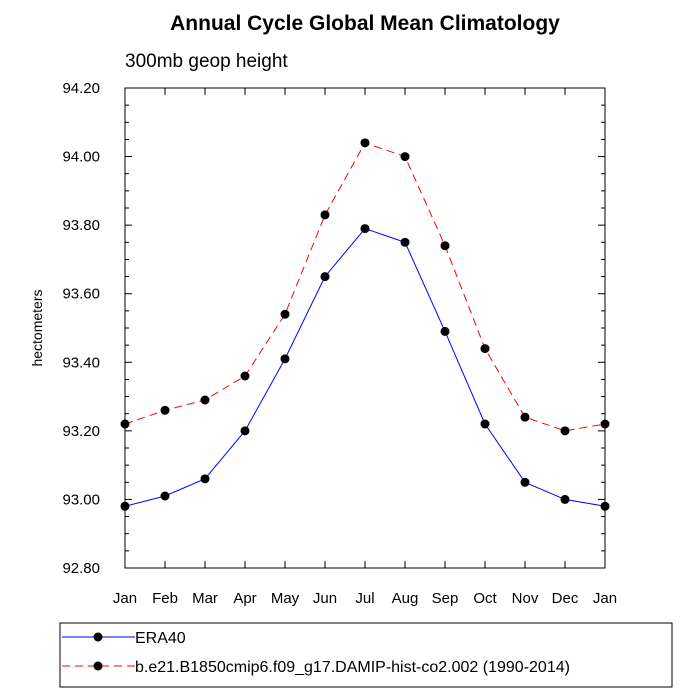  I want to click on chart-subtitle: 300mb geop height, so click(206, 61).